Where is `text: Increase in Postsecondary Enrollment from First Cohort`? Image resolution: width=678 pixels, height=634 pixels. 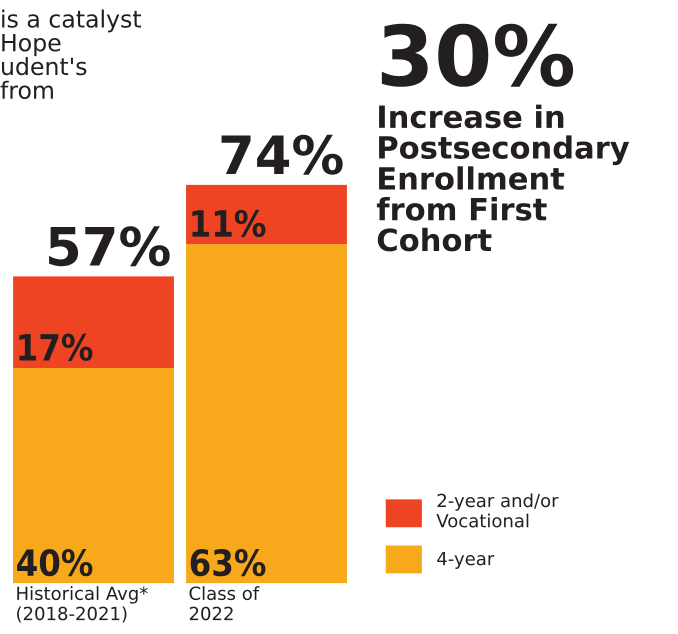 text: Increase in Postsecondary Enrollment from First Cohort is located at coordinates (503, 178).